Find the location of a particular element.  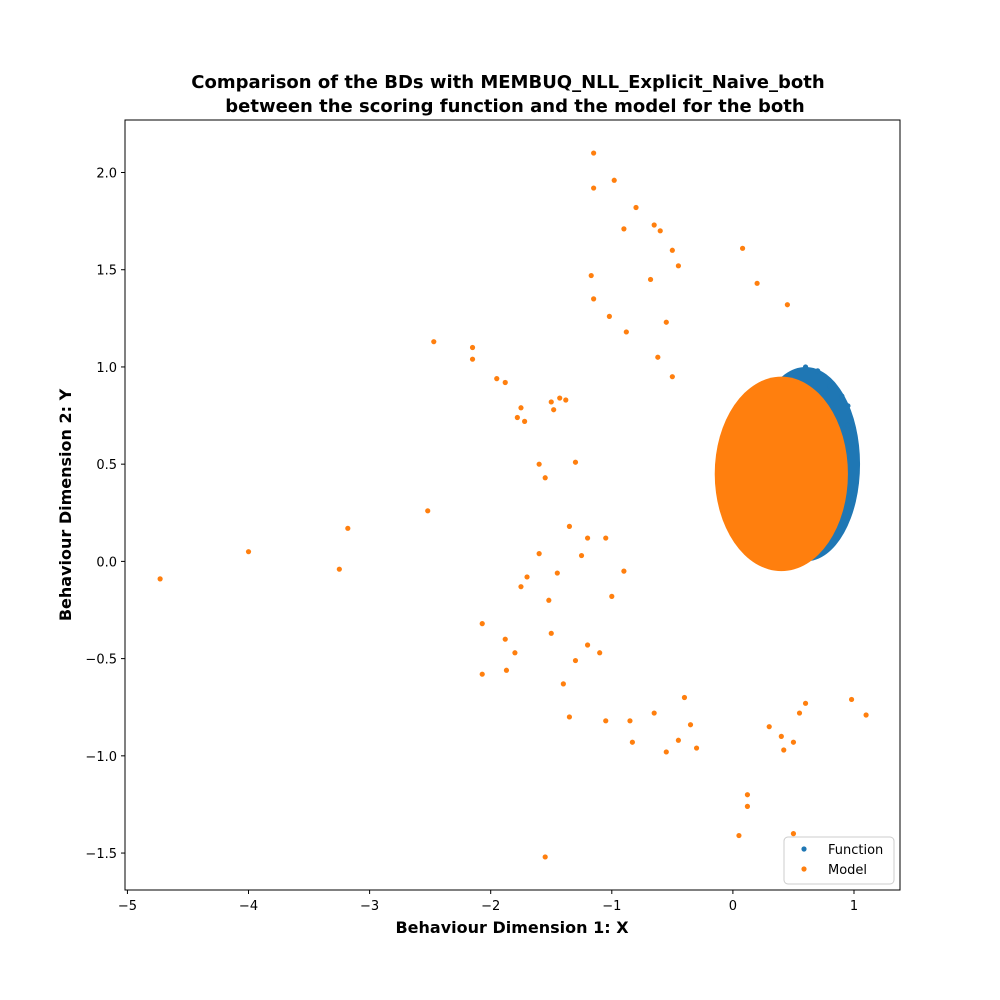

x-tick-label: −2 is located at coordinates (490, 906).